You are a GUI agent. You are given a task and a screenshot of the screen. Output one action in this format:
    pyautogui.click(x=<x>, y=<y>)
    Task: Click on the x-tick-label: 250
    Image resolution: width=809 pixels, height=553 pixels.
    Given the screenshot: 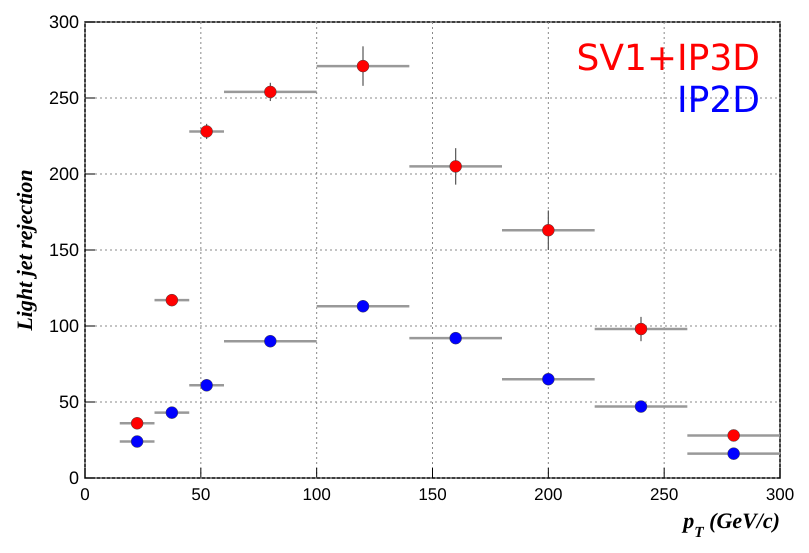 What is the action you would take?
    pyautogui.click(x=664, y=494)
    